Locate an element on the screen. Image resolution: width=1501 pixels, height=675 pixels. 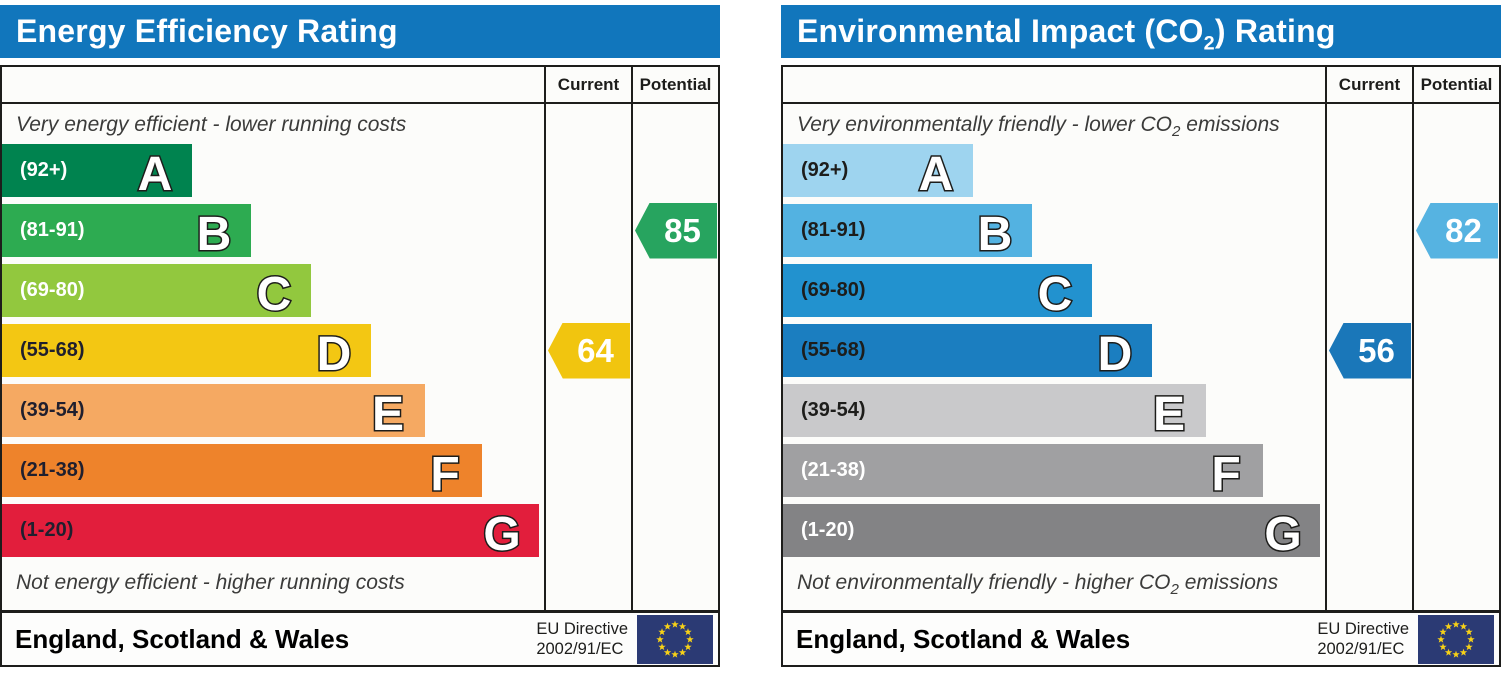
current-column: 56 is located at coordinates (1368, 357).